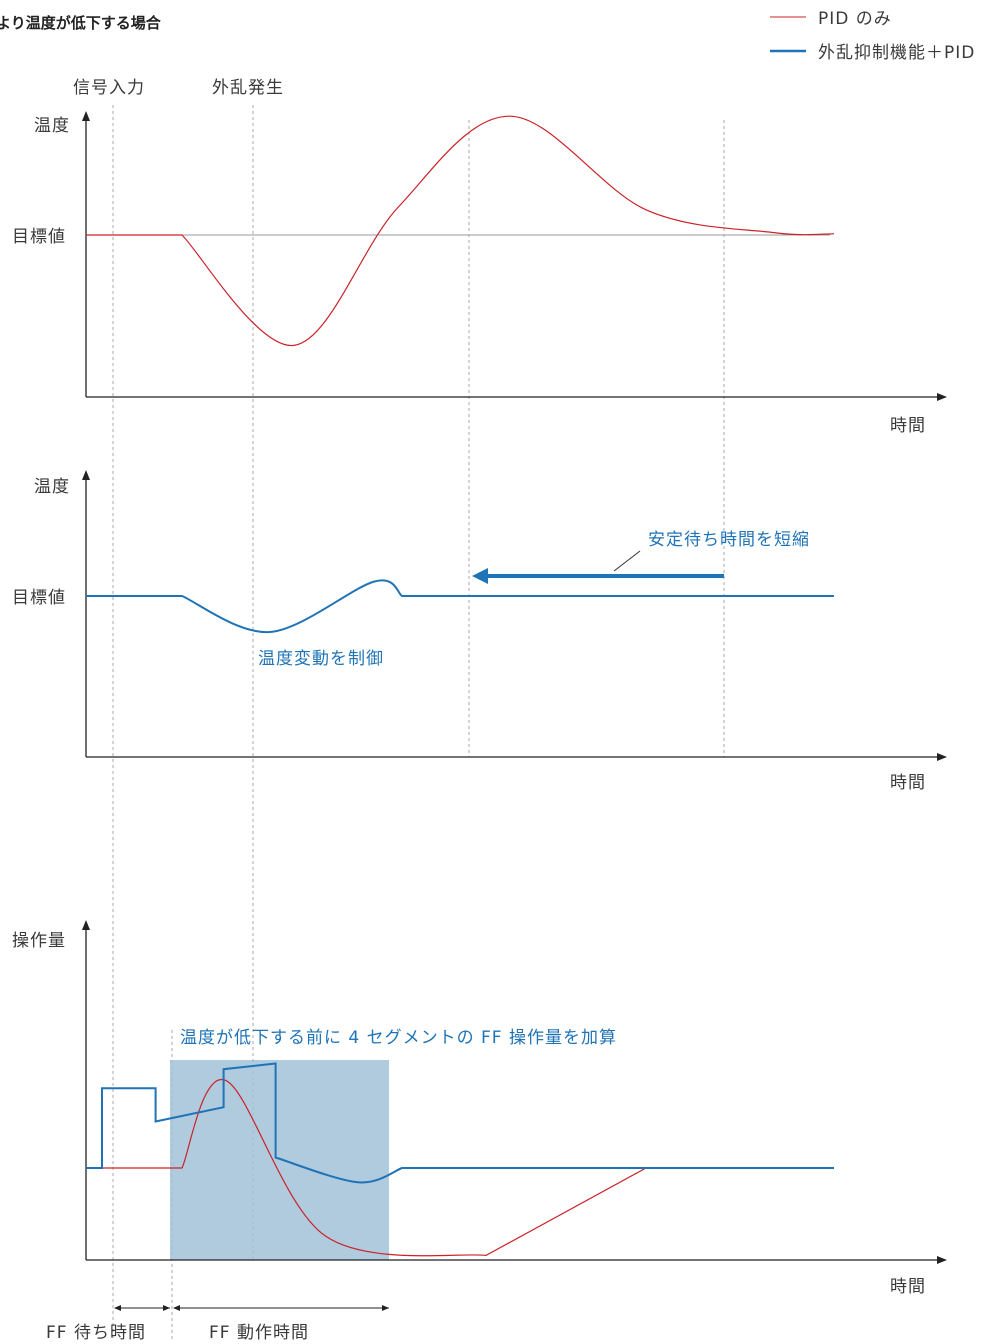  Describe the element at coordinates (39, 598) in the screenshot. I see `panel-2-y-tick-setpoint: 目標値` at that location.